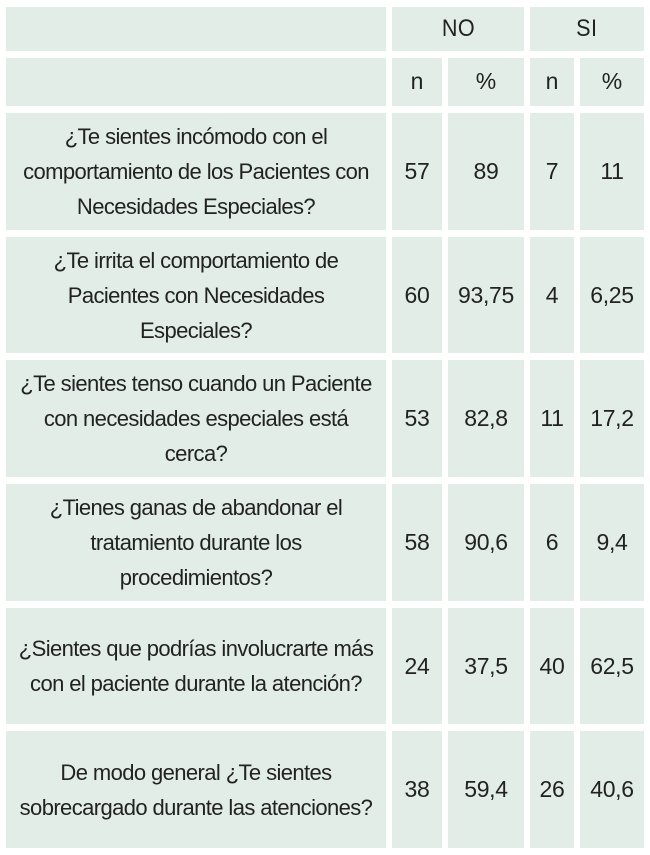 Image resolution: width=650 pixels, height=855 pixels. Describe the element at coordinates (552, 295) in the screenshot. I see `si-n-cell: 4` at that location.